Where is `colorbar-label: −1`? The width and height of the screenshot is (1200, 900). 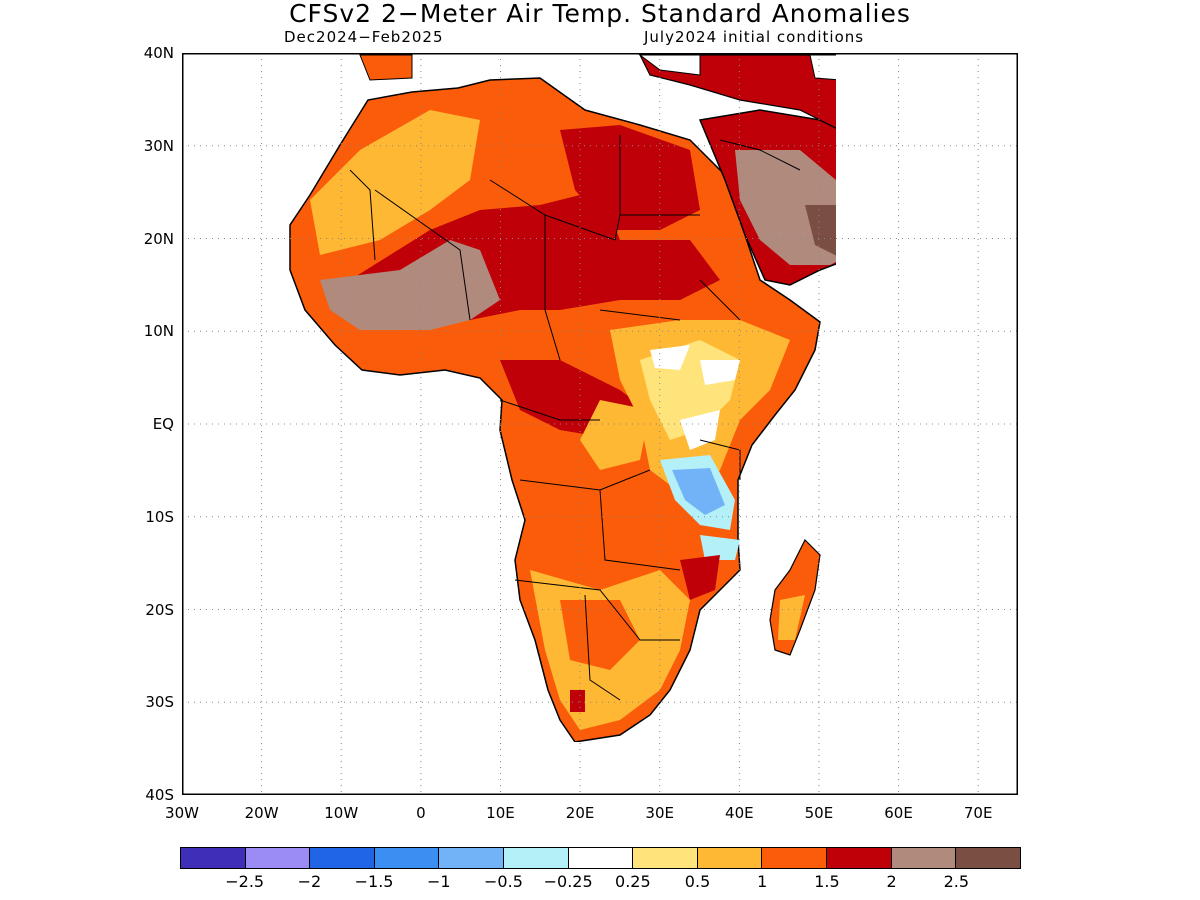 colorbar-label: −1 is located at coordinates (438, 881).